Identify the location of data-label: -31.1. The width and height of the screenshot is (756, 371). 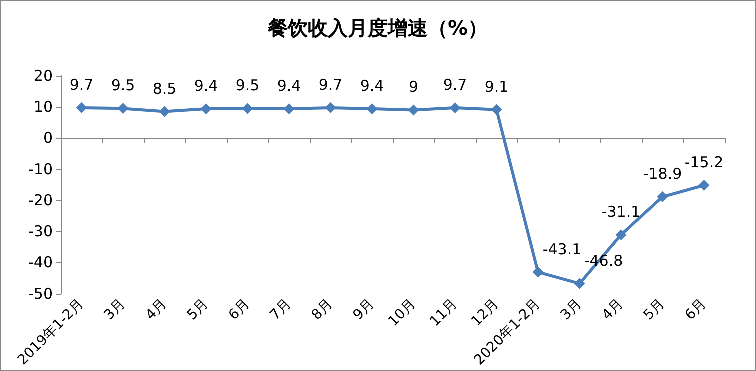
(621, 211).